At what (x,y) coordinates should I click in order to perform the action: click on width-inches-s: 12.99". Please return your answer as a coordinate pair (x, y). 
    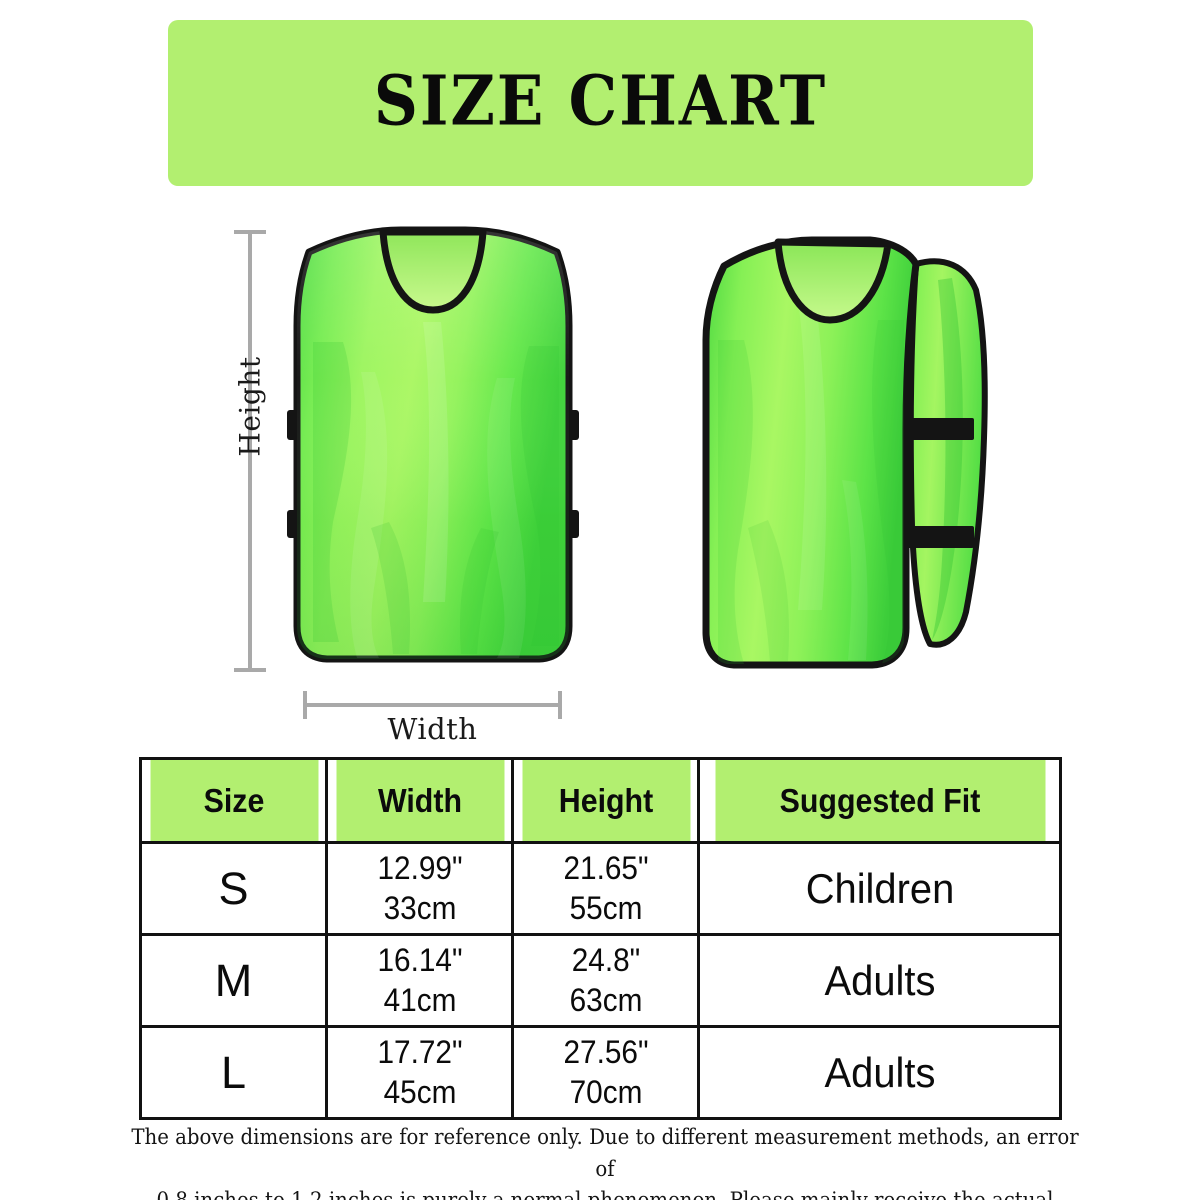
    Looking at the image, I should click on (419, 868).